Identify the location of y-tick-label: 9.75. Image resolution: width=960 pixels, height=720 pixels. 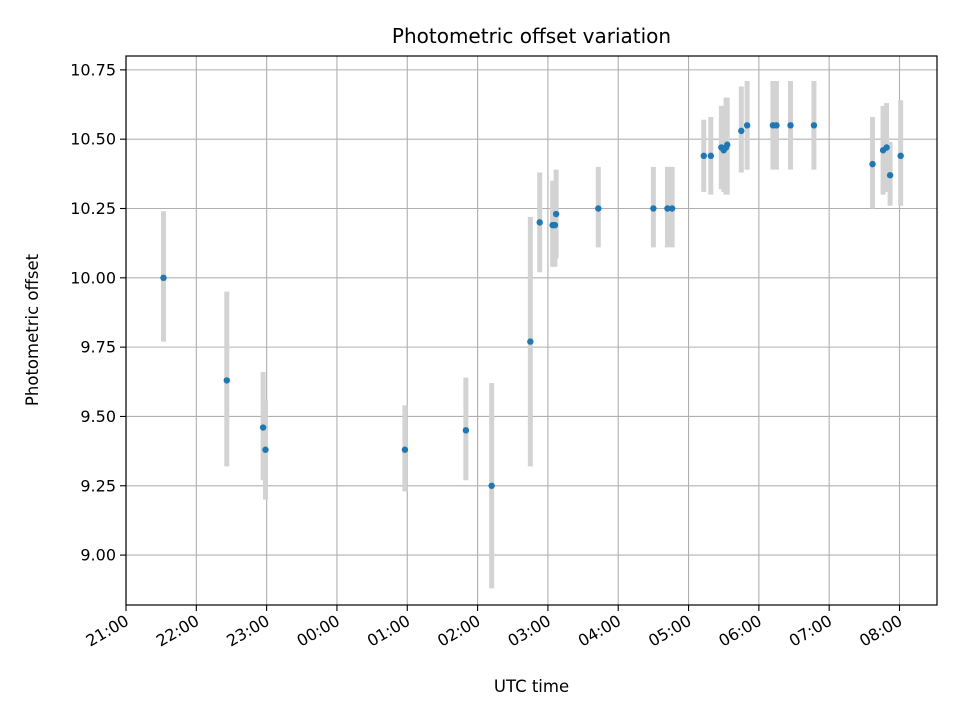
(98, 347).